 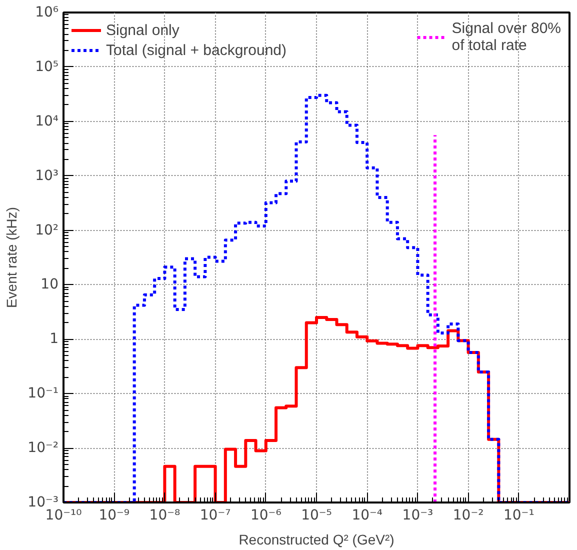 What do you see at coordinates (49, 284) in the screenshot?
I see `y-tick-label: 10` at bounding box center [49, 284].